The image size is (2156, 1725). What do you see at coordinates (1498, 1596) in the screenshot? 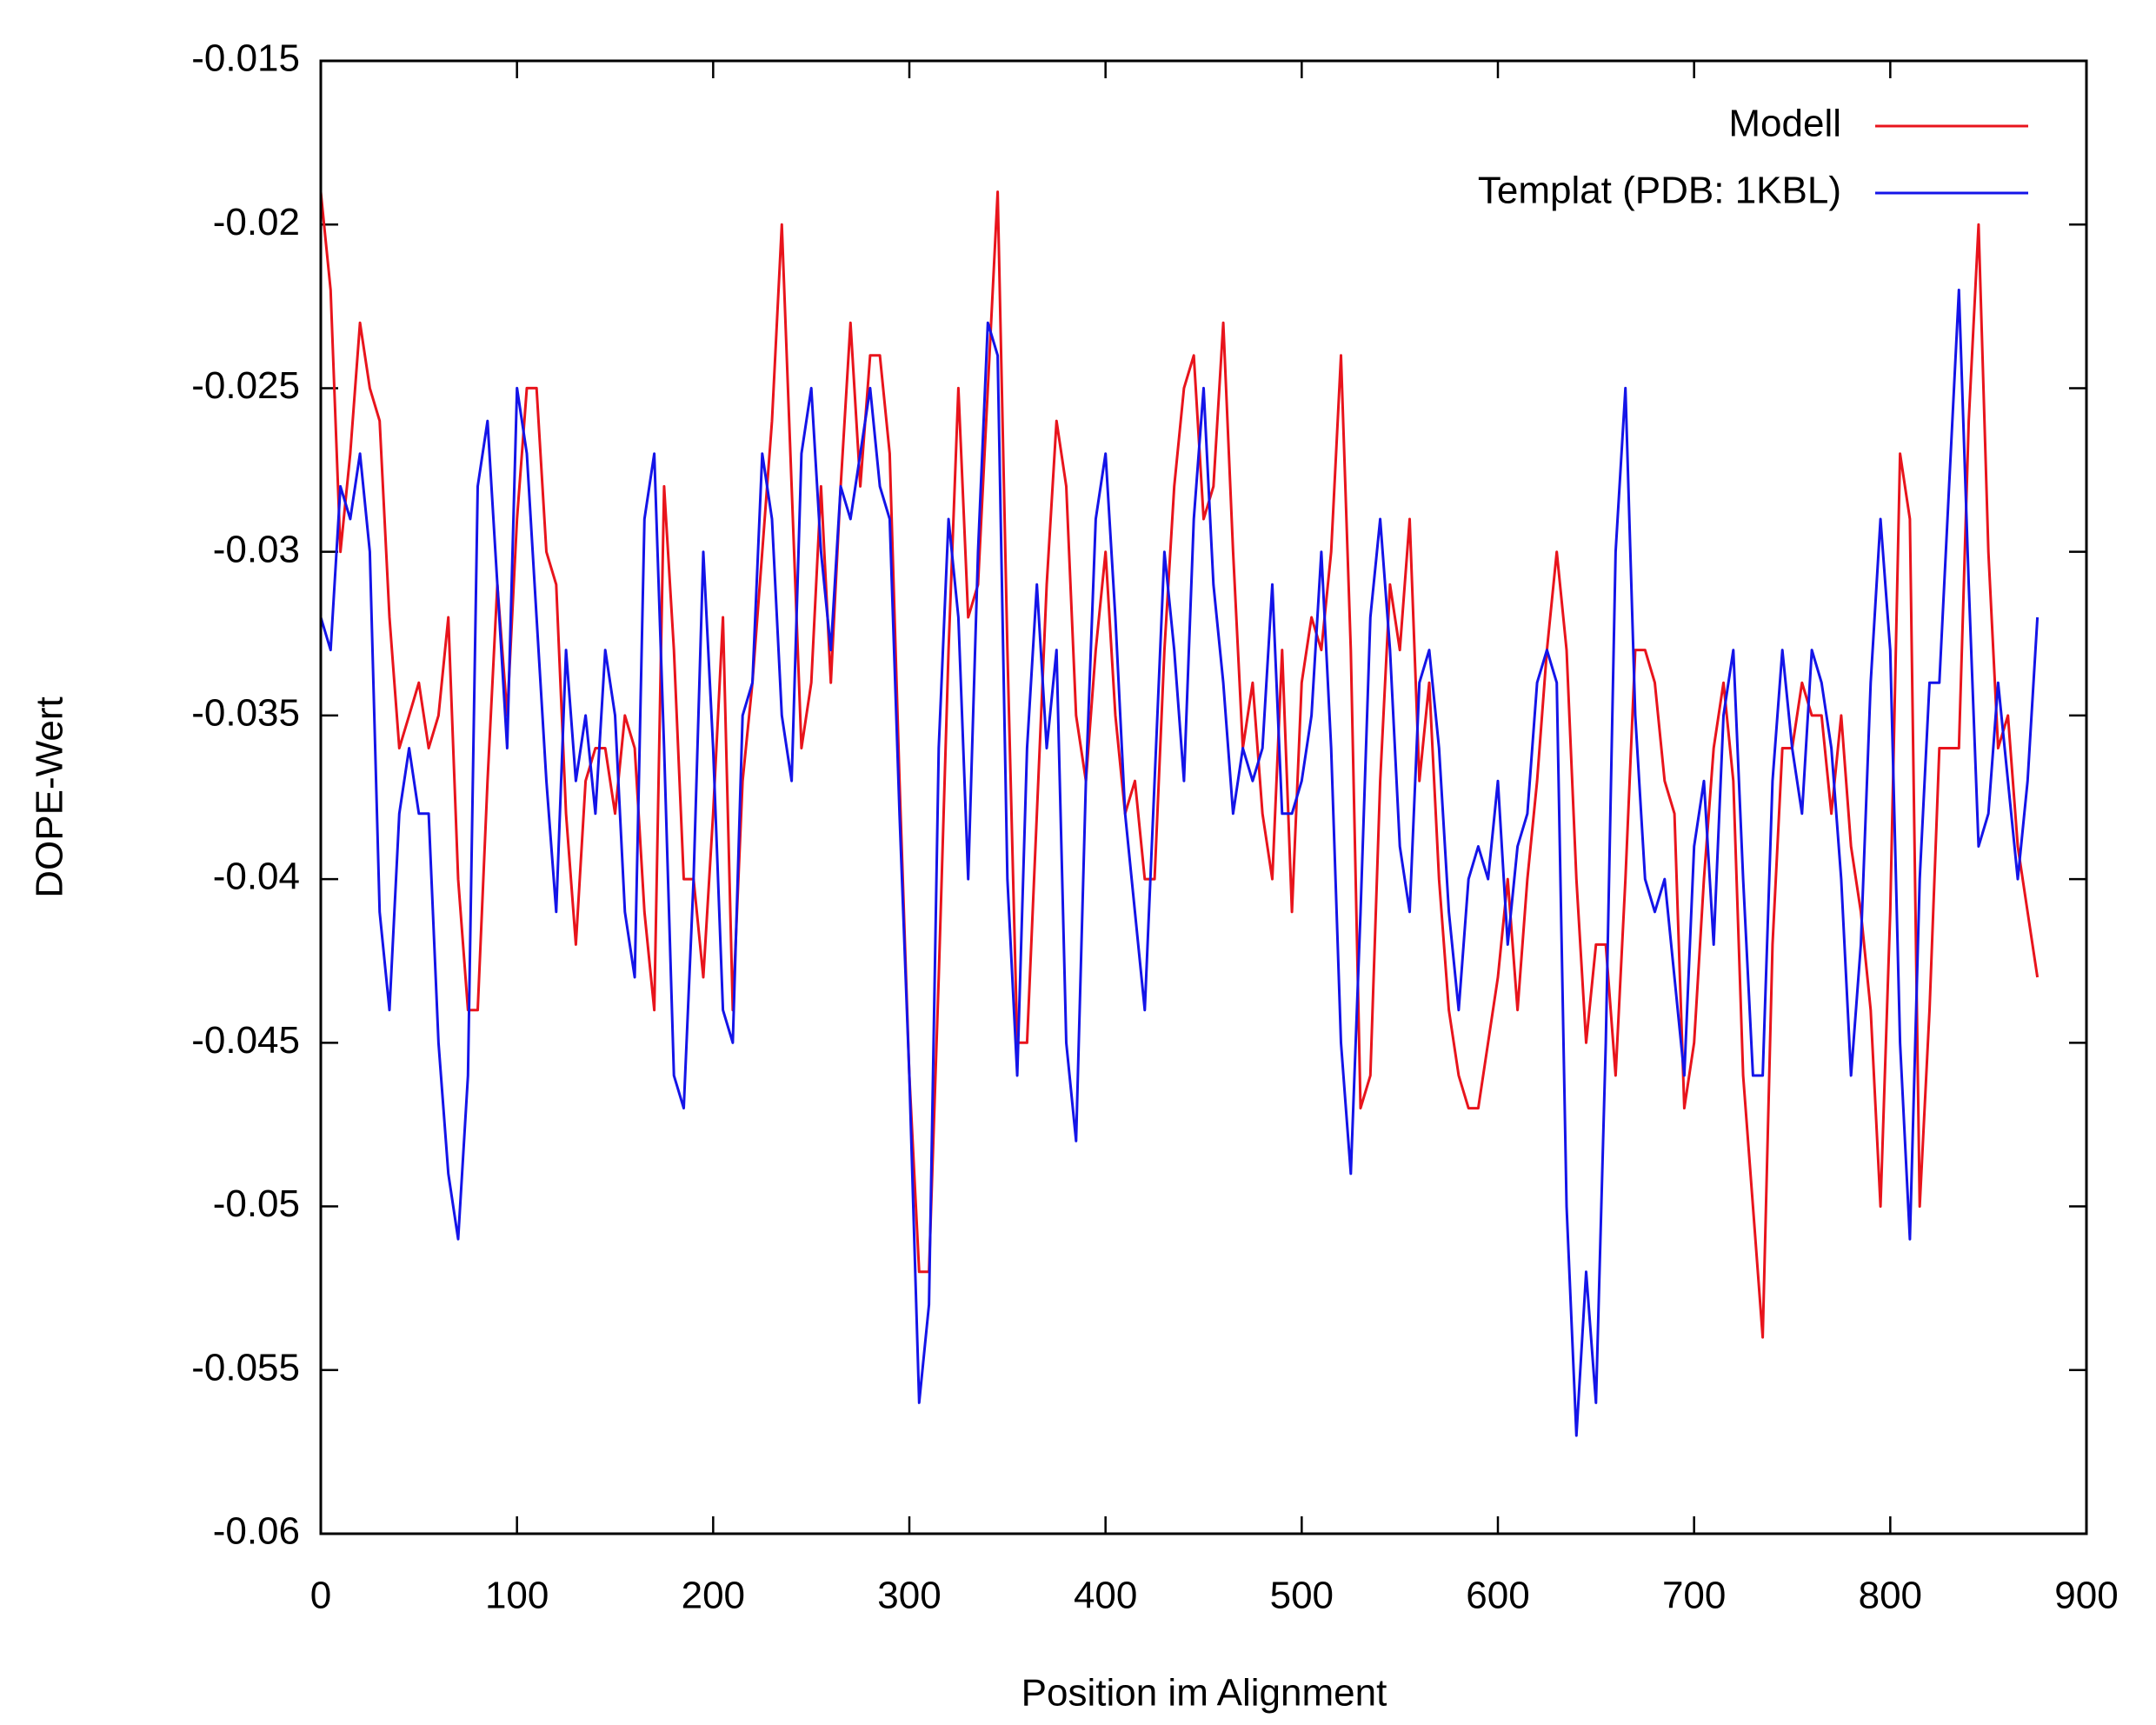
I see `x-tick-label: 600` at bounding box center [1498, 1596].